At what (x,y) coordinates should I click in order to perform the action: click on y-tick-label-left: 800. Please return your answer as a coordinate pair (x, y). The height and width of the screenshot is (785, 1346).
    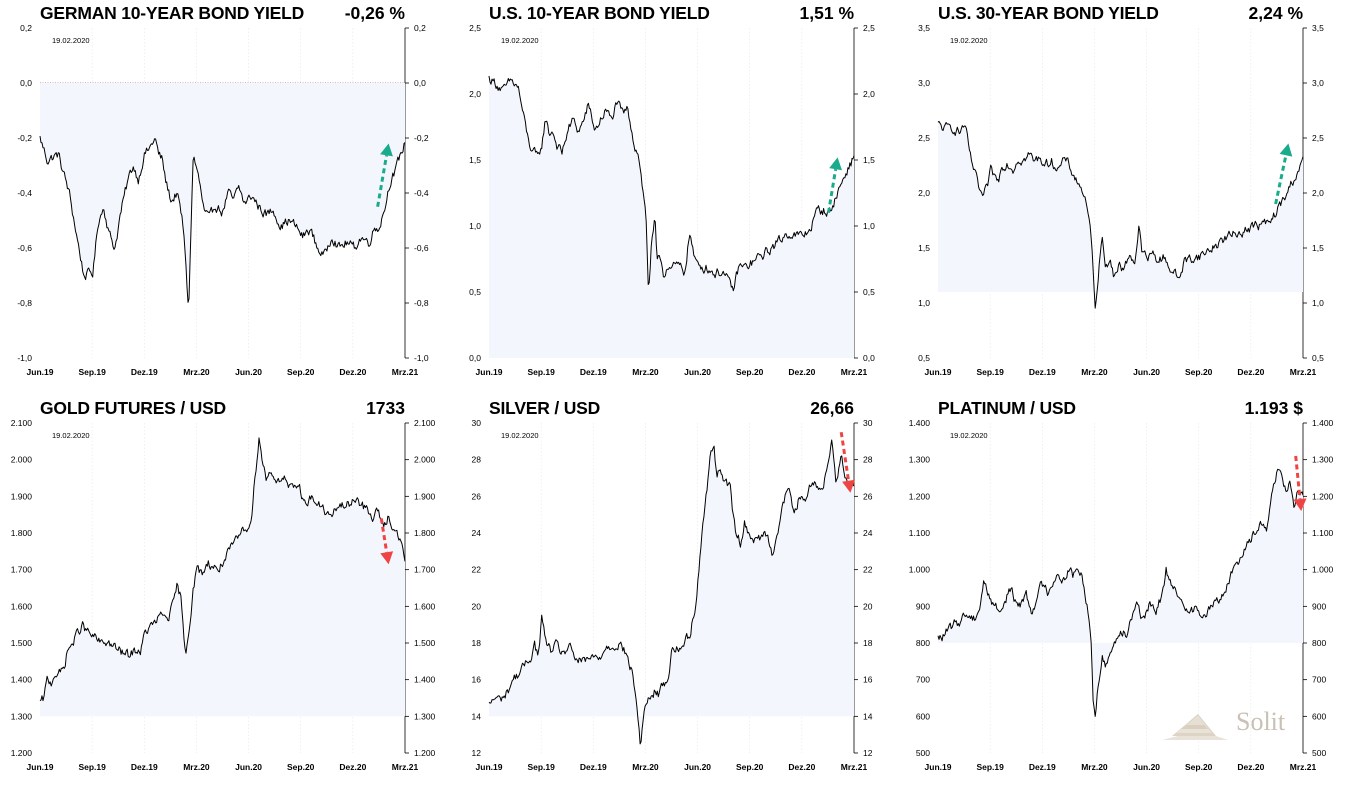
    Looking at the image, I should click on (923, 643).